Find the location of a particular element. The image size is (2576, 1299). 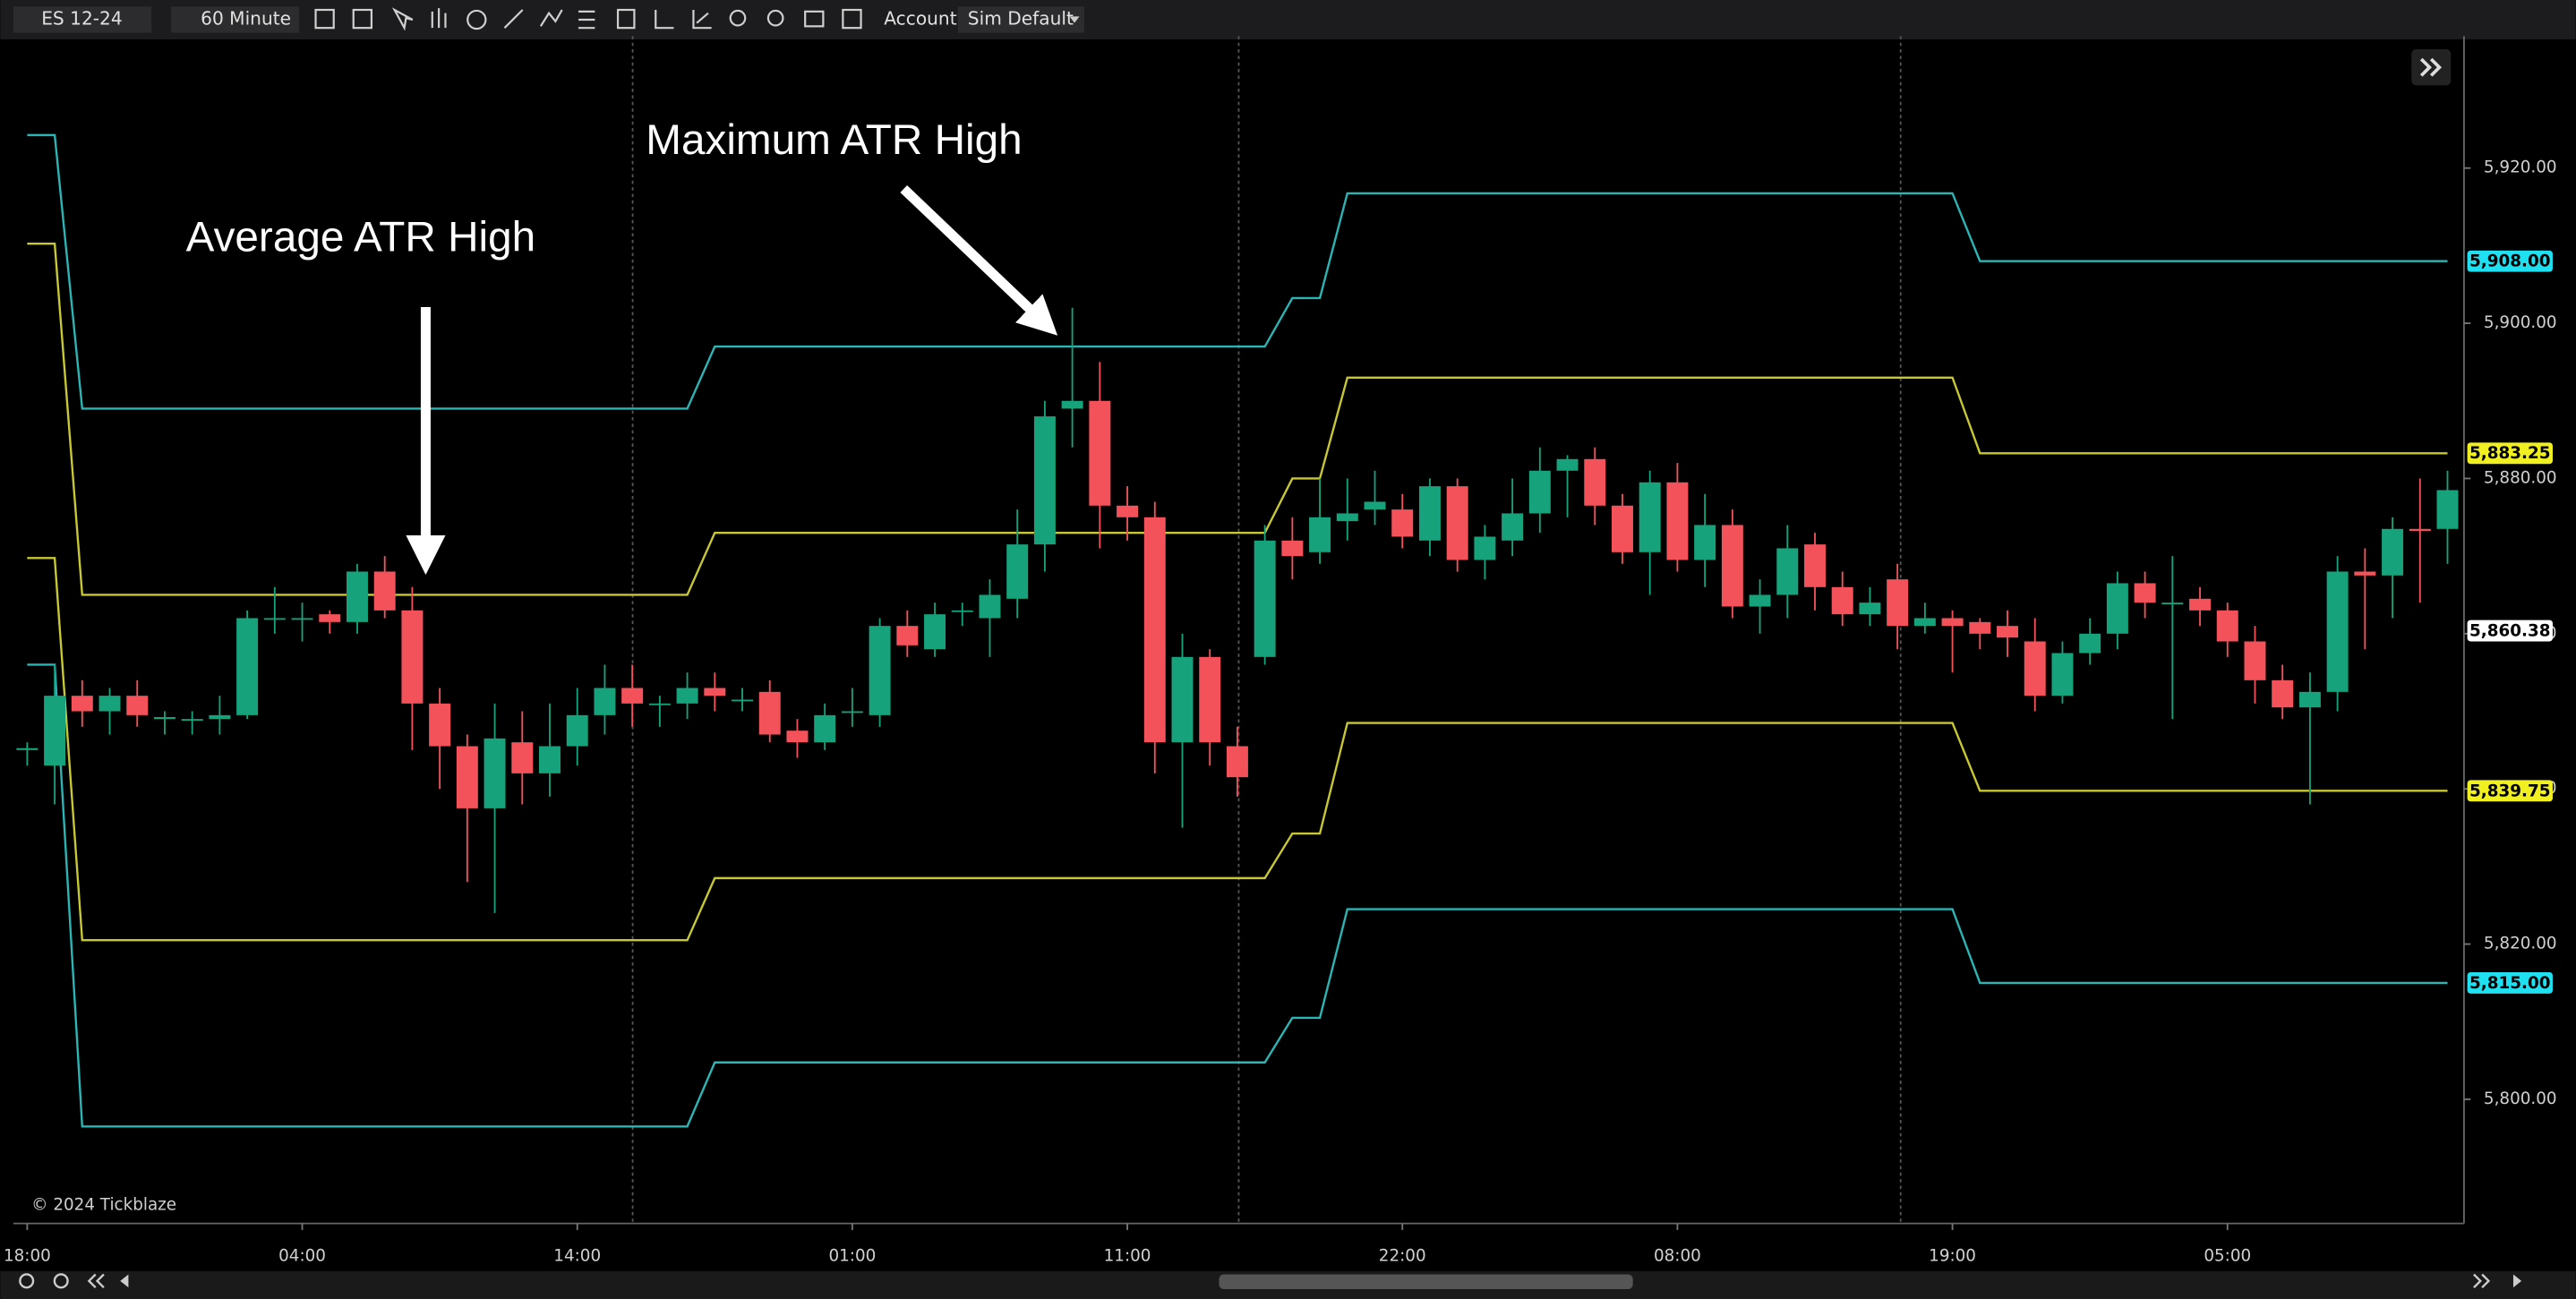

x-tick-label: 11:00 is located at coordinates (1127, 1255).